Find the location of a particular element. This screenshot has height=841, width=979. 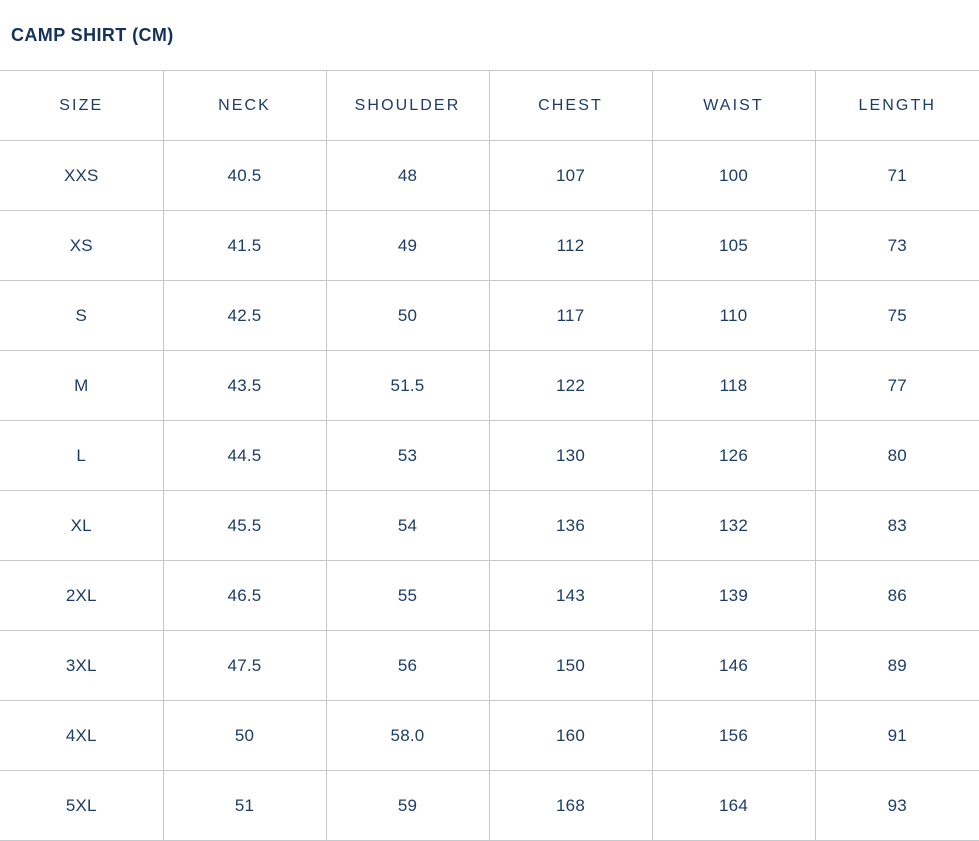

column-header-size: SIZE is located at coordinates (82, 105).